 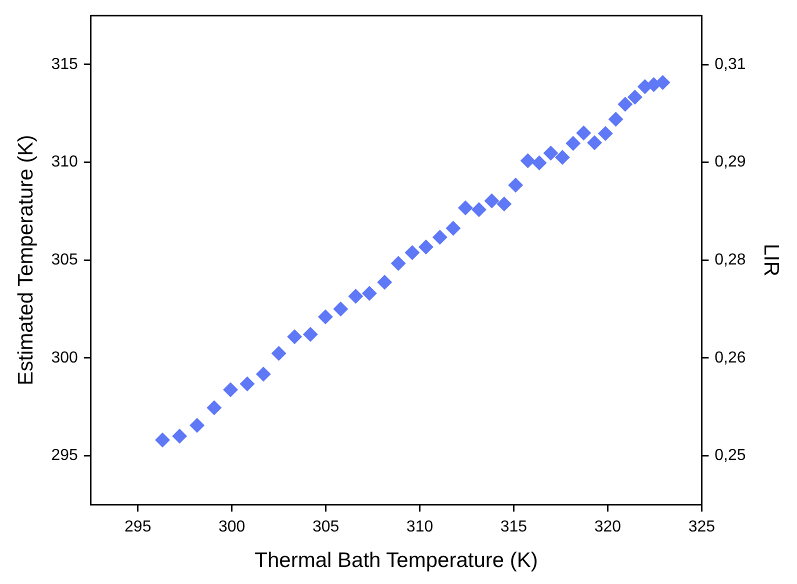 What do you see at coordinates (64, 162) in the screenshot?
I see `y-tick-label: 310` at bounding box center [64, 162].